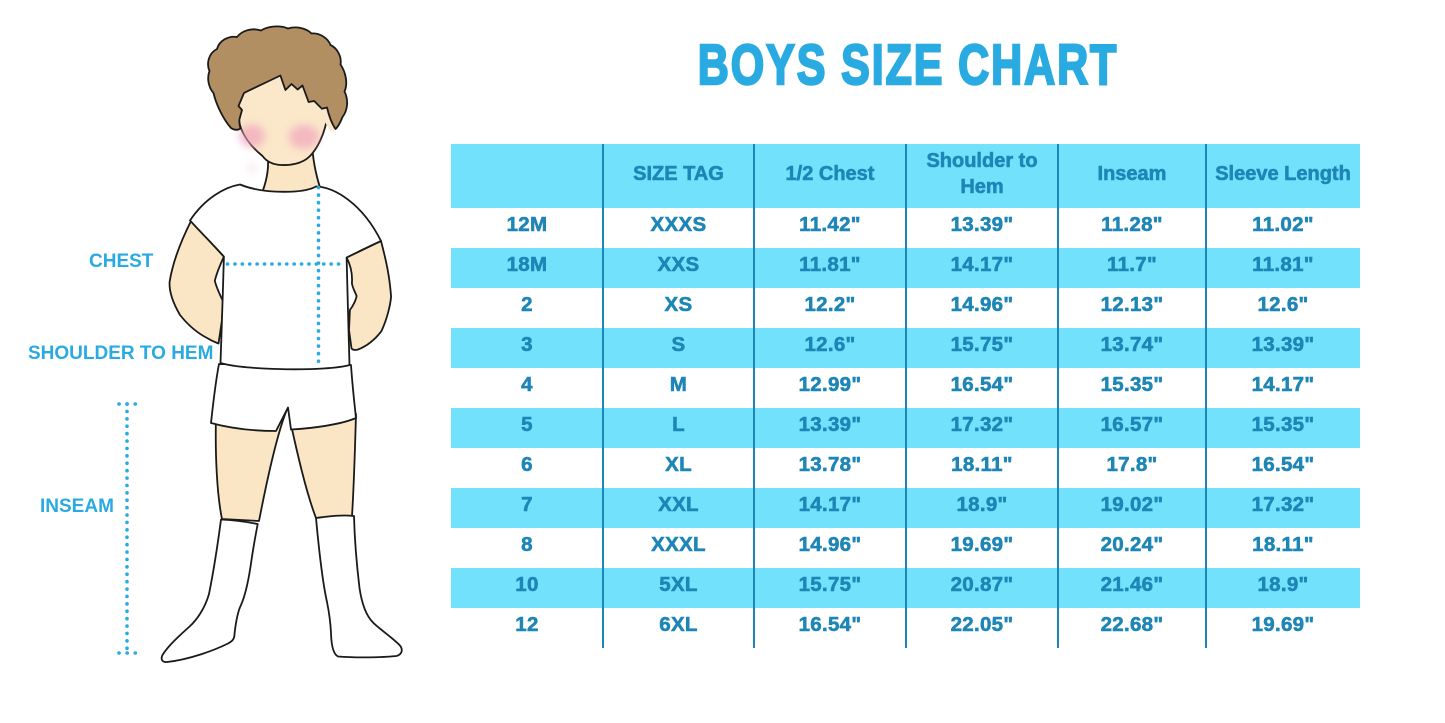  What do you see at coordinates (77, 506) in the screenshot?
I see `svg-text: INSEAM` at bounding box center [77, 506].